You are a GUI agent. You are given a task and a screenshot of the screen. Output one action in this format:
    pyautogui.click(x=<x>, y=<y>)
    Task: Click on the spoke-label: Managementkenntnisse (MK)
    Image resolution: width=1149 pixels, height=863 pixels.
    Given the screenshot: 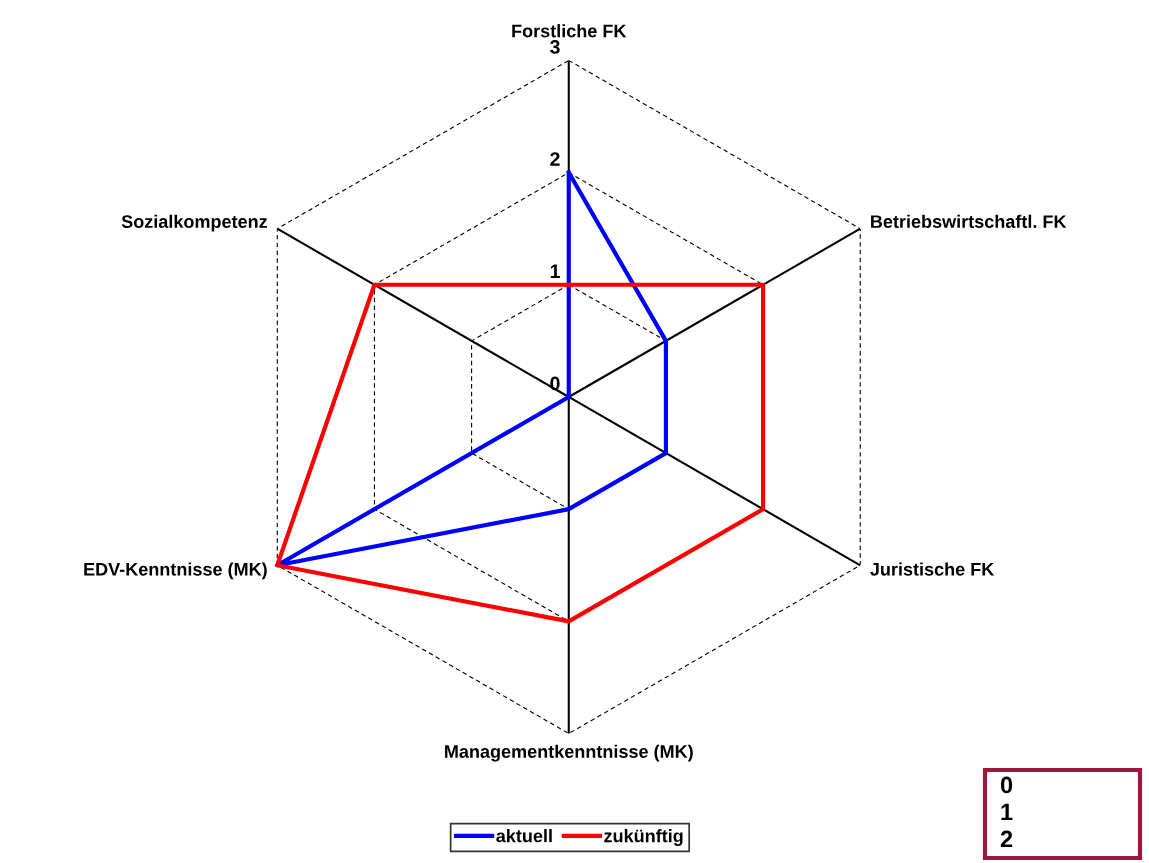 What is the action you would take?
    pyautogui.click(x=569, y=753)
    